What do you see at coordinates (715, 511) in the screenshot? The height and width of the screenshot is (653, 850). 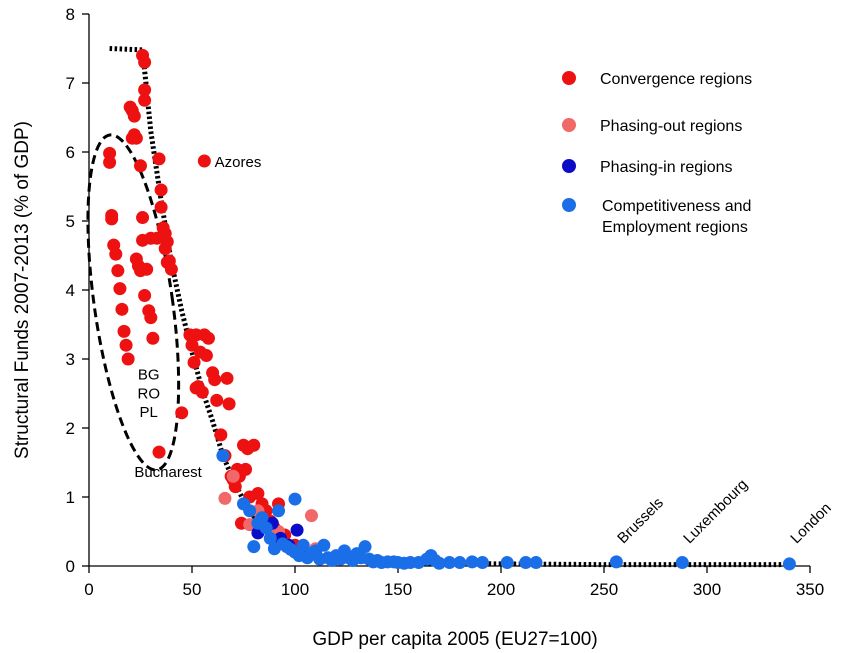 I see `annotation-label: Luxembourg` at bounding box center [715, 511].